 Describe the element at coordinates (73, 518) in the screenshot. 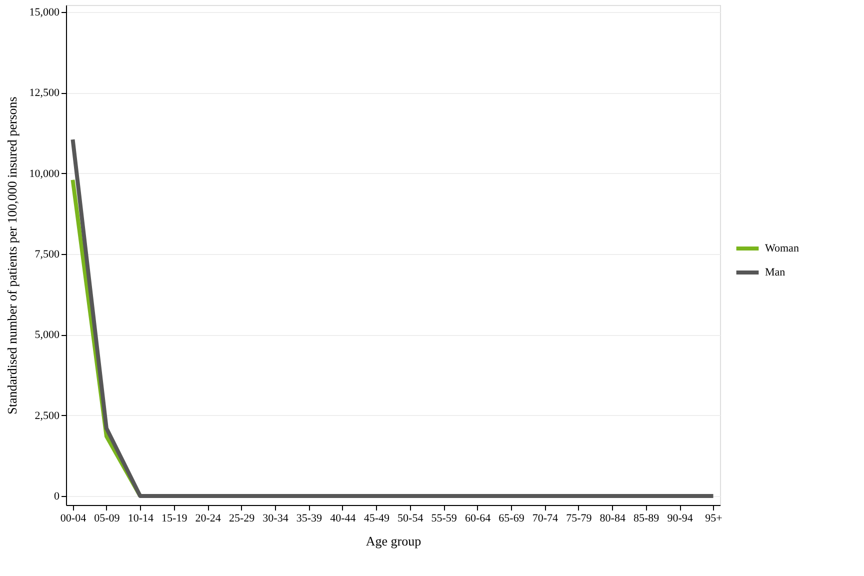

I see `x-tick-label: 00-04` at that location.